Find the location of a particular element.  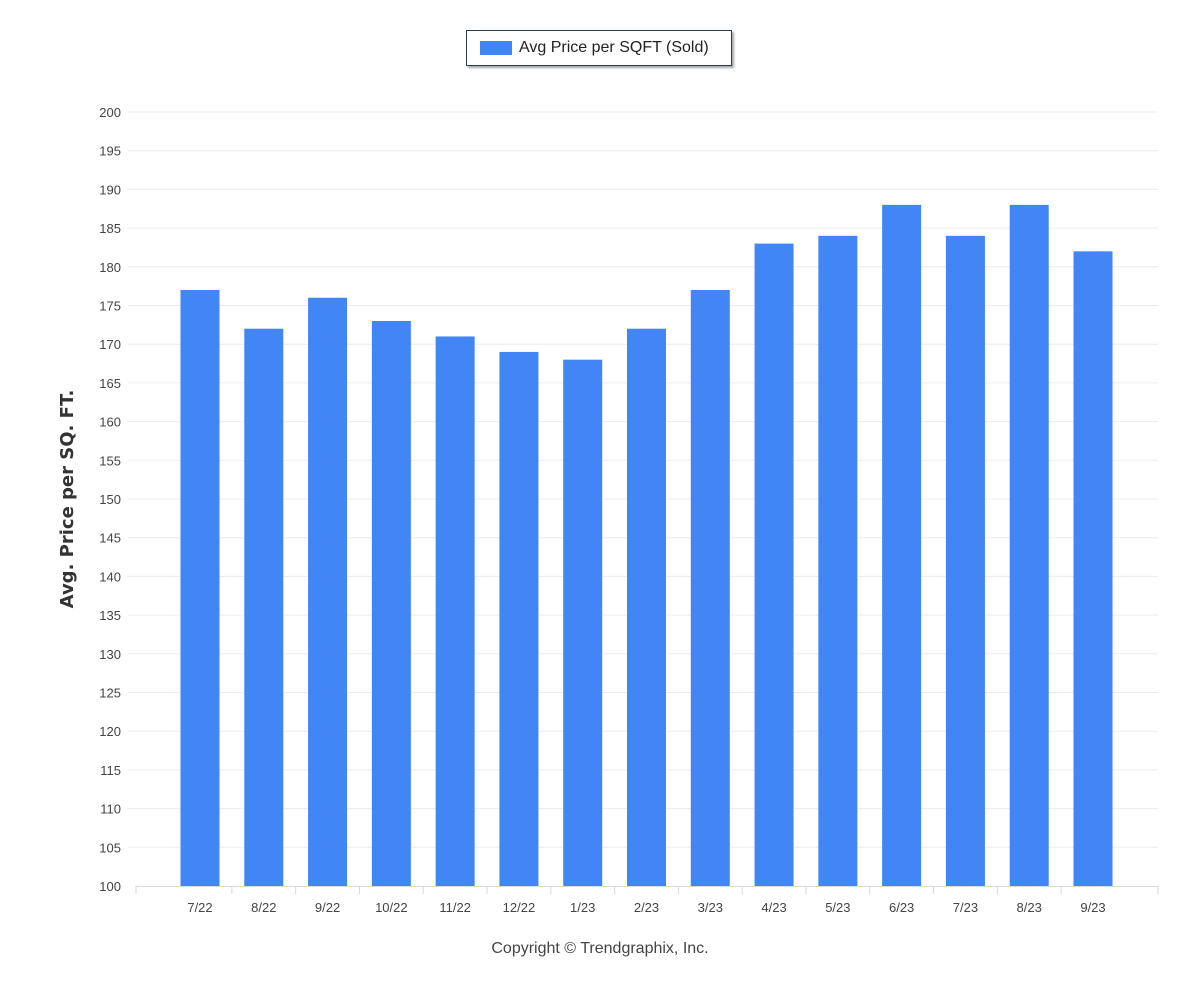

y-tick-label: 155 is located at coordinates (110, 460).